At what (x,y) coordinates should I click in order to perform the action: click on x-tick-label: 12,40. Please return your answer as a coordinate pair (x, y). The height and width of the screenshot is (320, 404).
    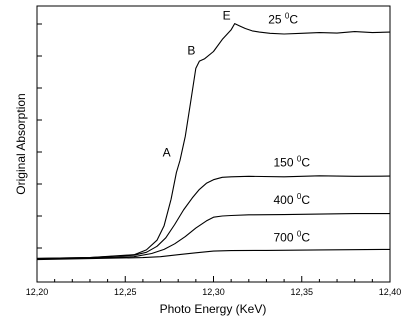
    Looking at the image, I should click on (390, 292).